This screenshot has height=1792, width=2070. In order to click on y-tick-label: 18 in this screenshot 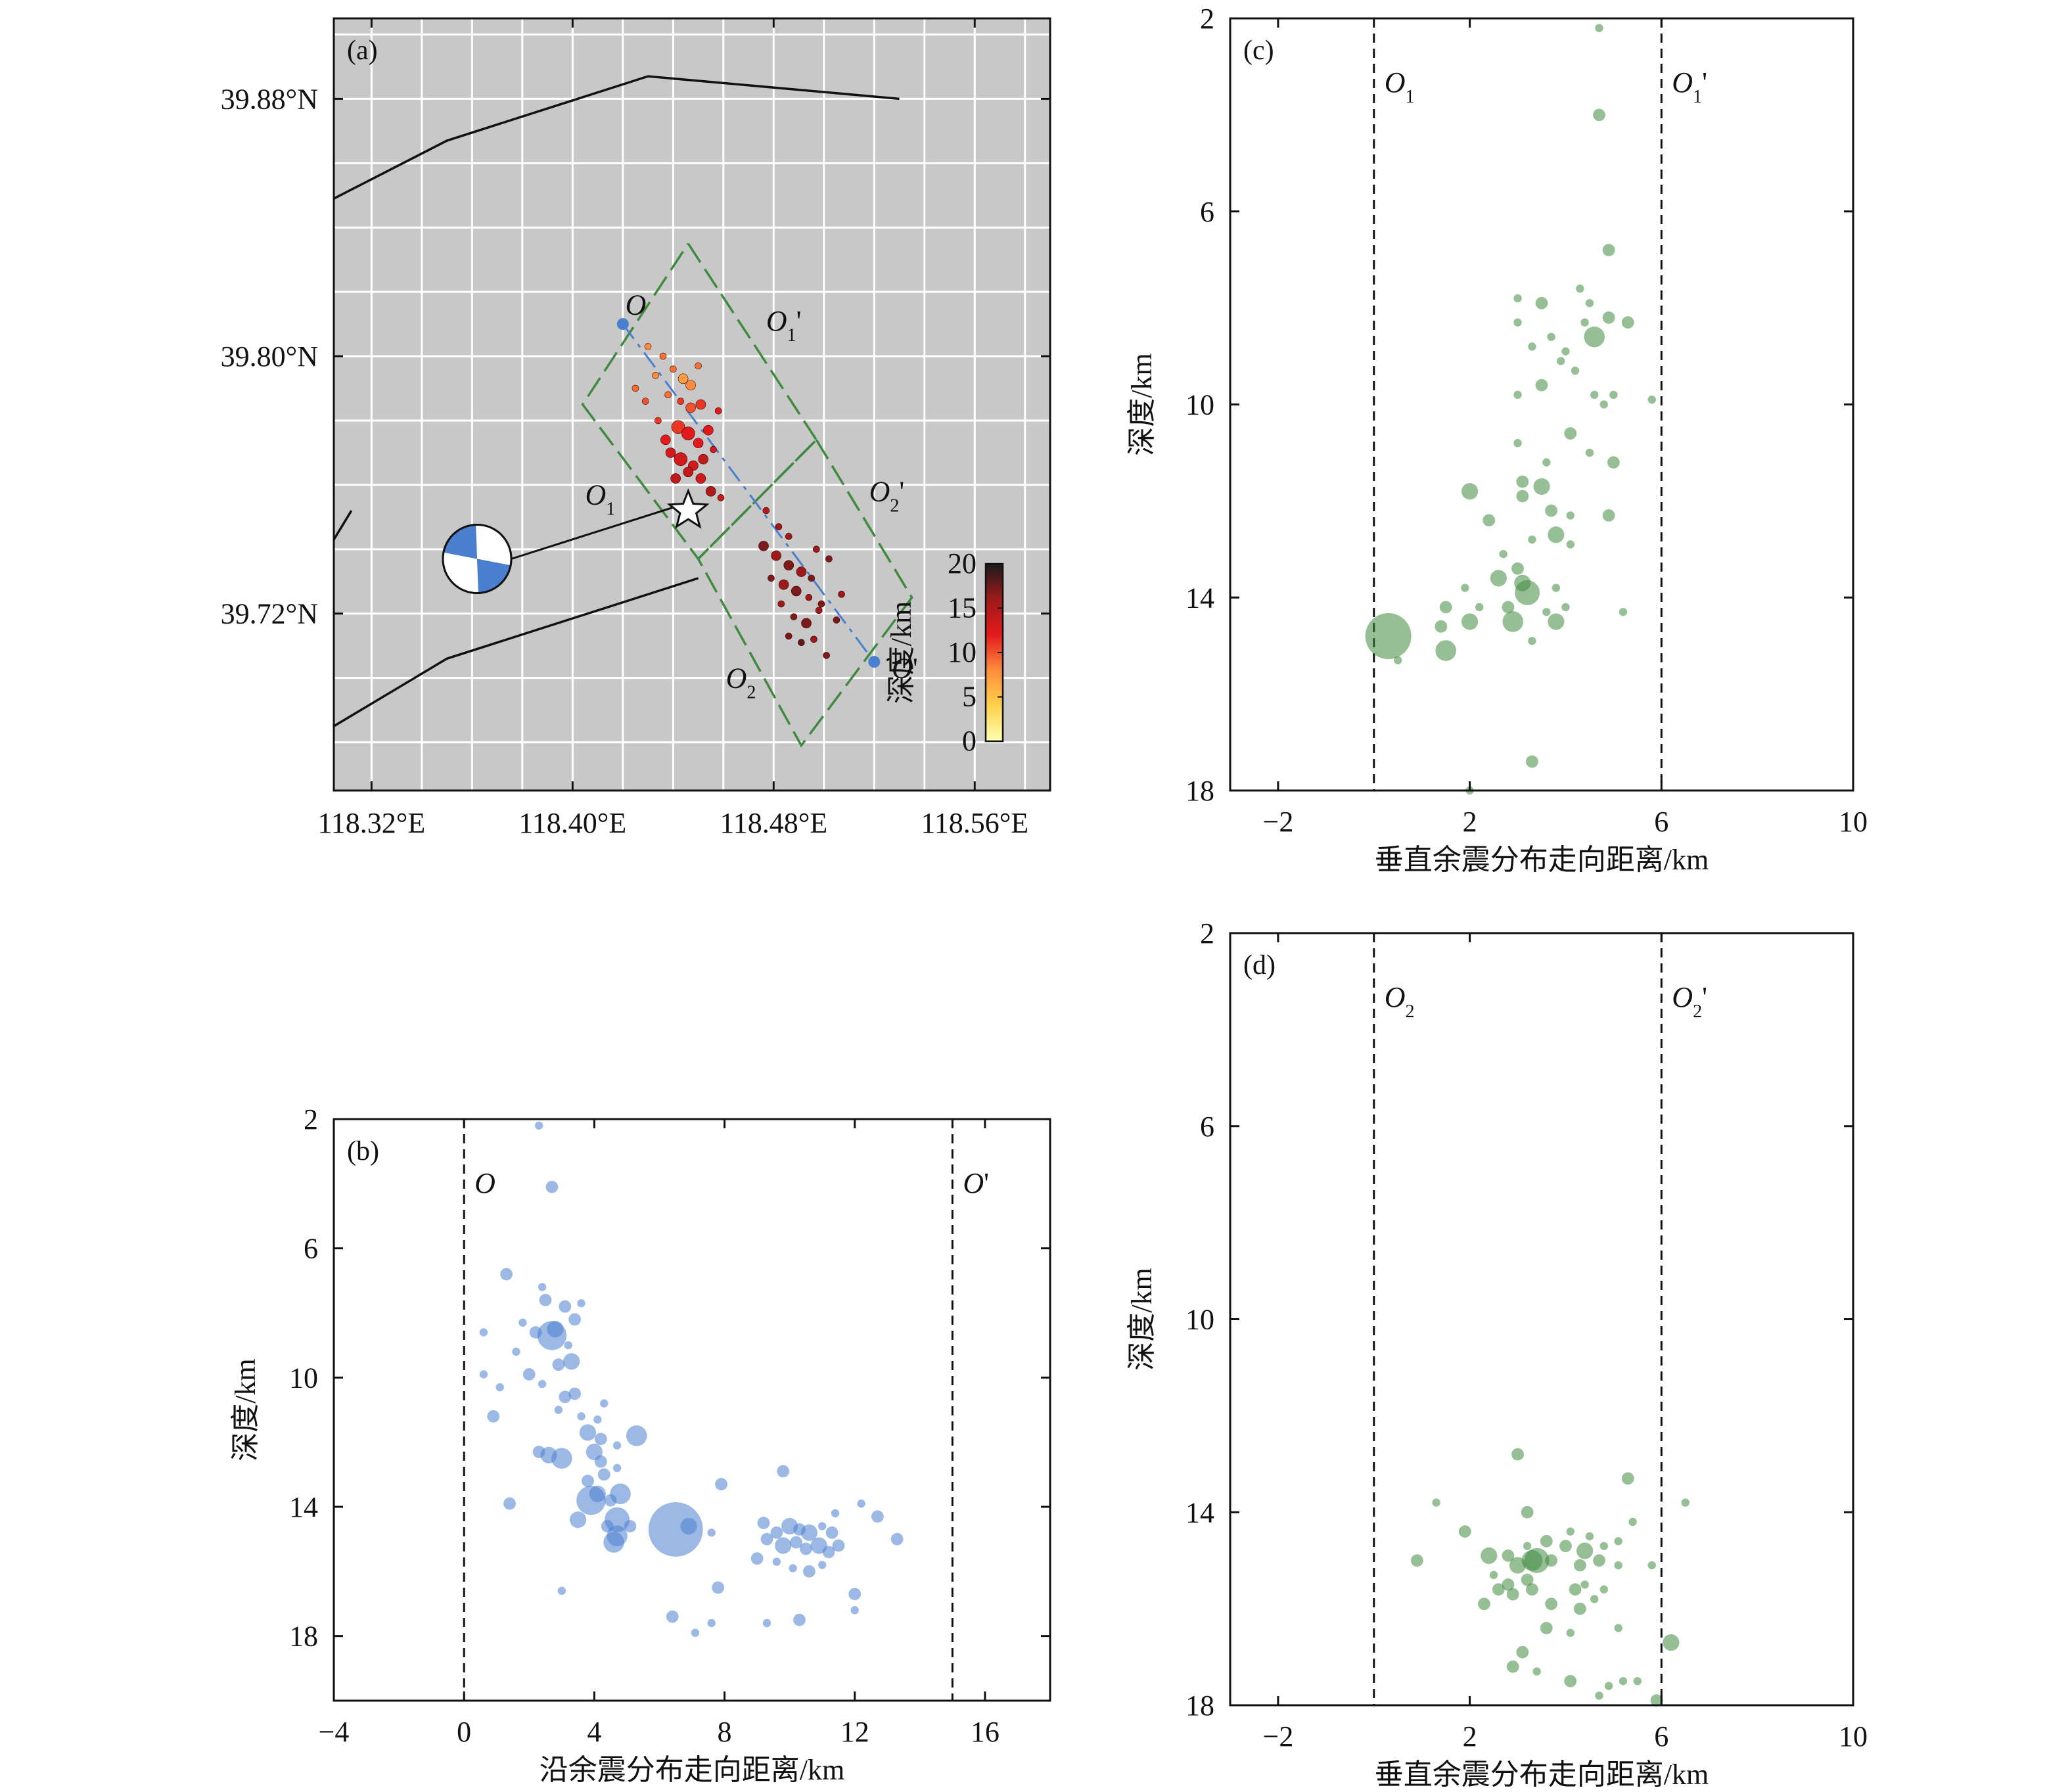, I will do `click(1199, 791)`.